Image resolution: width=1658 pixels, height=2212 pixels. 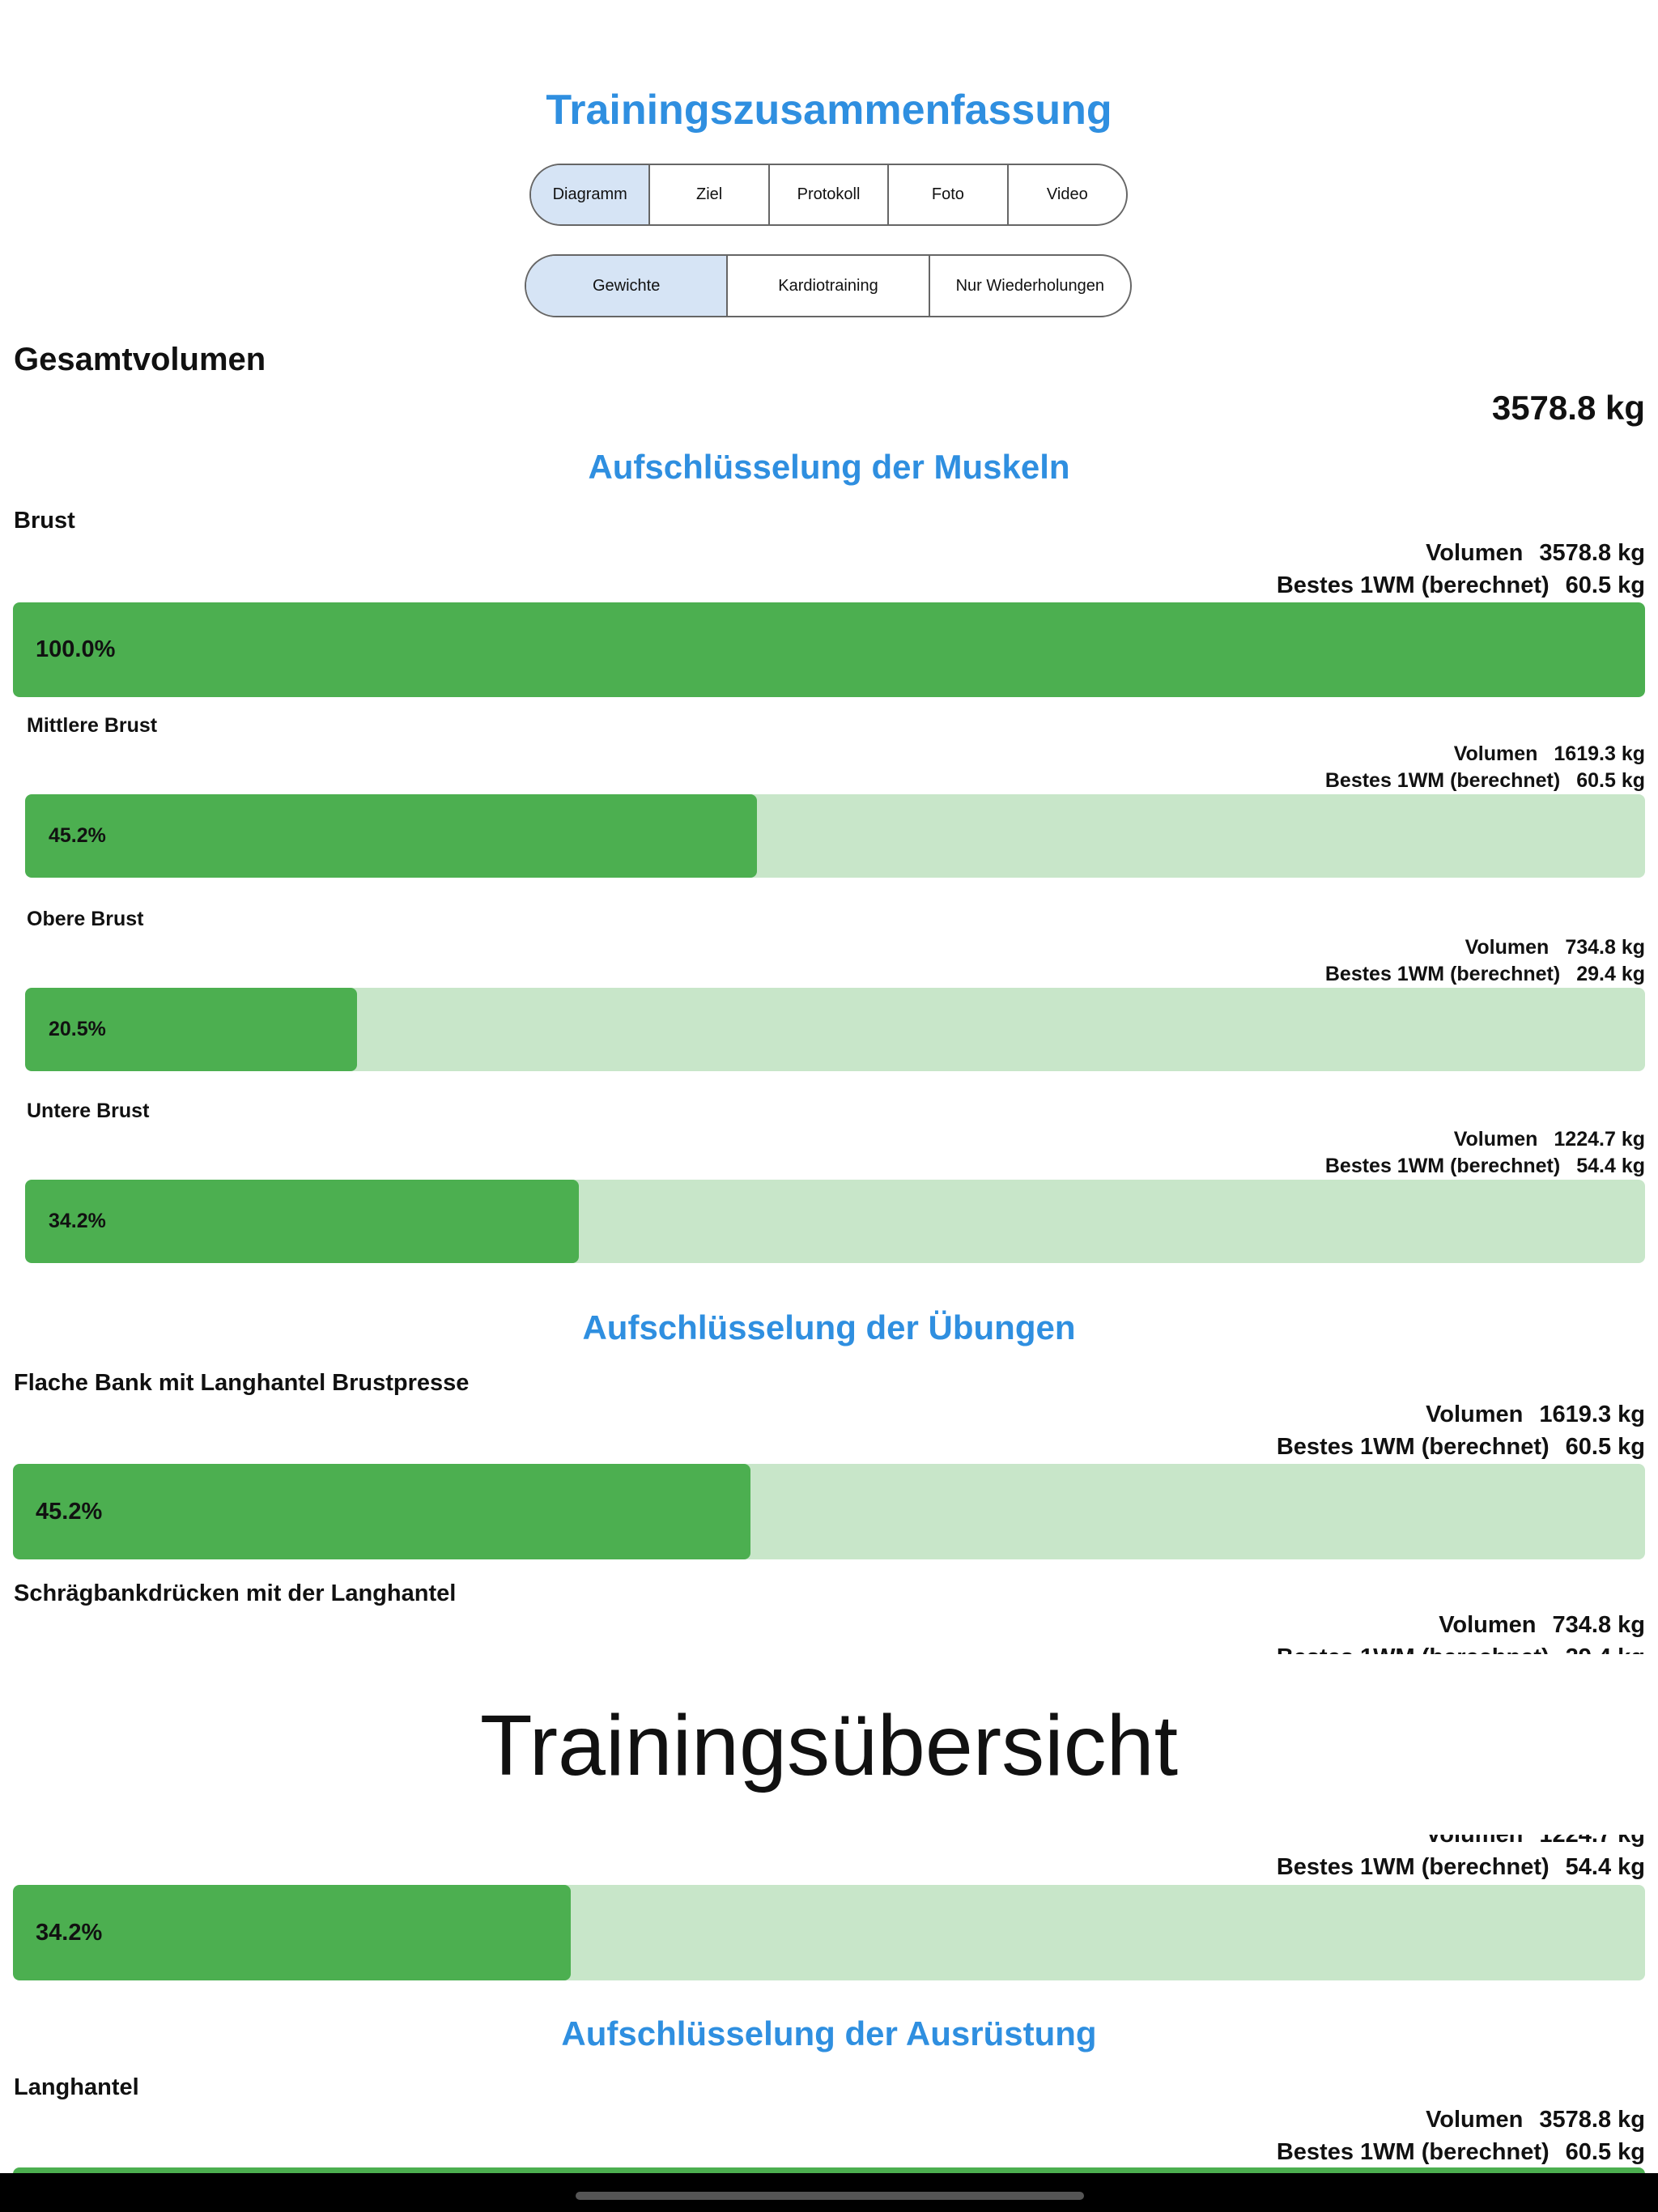 I want to click on progress-track: 100.0%, so click(x=829, y=649).